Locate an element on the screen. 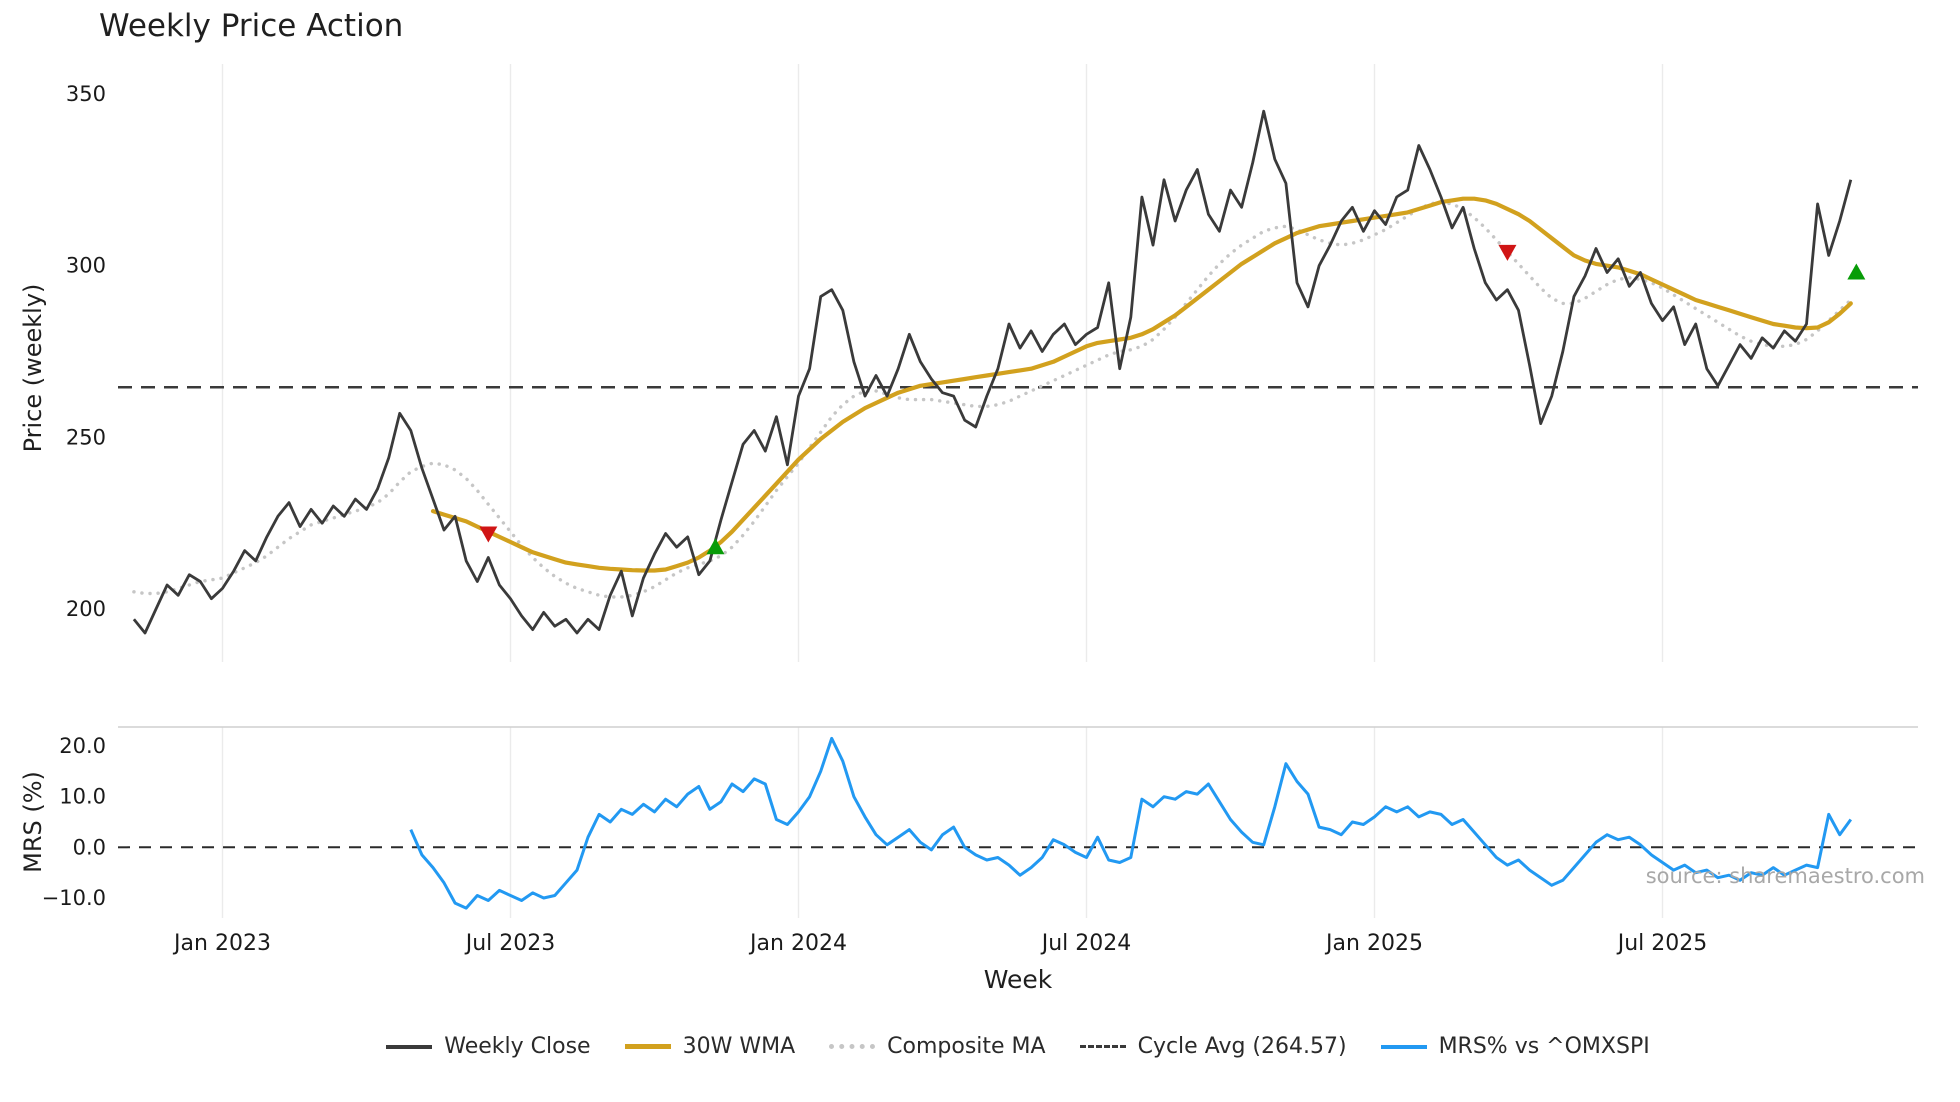 The height and width of the screenshot is (1102, 1960). legend-label-cycle-avg: Cycle Avg (264.57) is located at coordinates (1242, 1046).